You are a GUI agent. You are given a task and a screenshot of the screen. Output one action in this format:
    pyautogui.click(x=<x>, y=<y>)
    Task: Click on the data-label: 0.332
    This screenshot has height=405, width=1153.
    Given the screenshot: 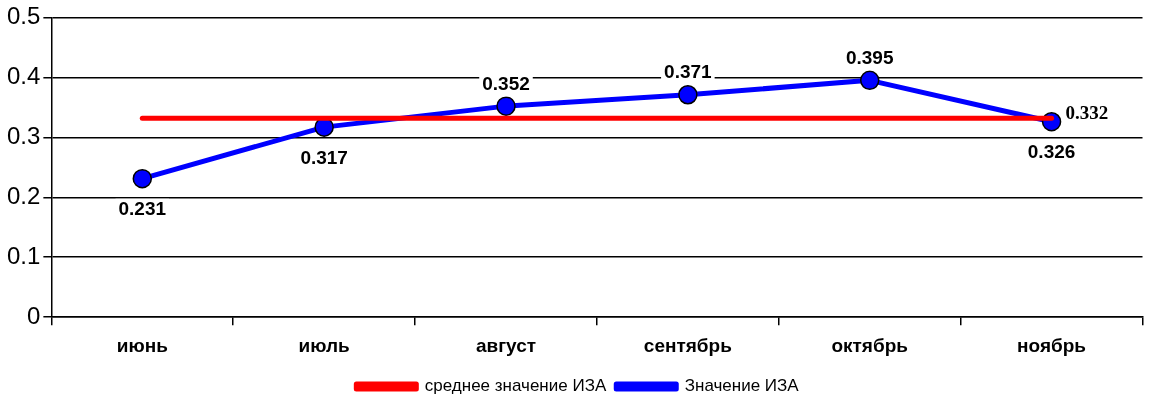 What is the action you would take?
    pyautogui.click(x=1087, y=113)
    